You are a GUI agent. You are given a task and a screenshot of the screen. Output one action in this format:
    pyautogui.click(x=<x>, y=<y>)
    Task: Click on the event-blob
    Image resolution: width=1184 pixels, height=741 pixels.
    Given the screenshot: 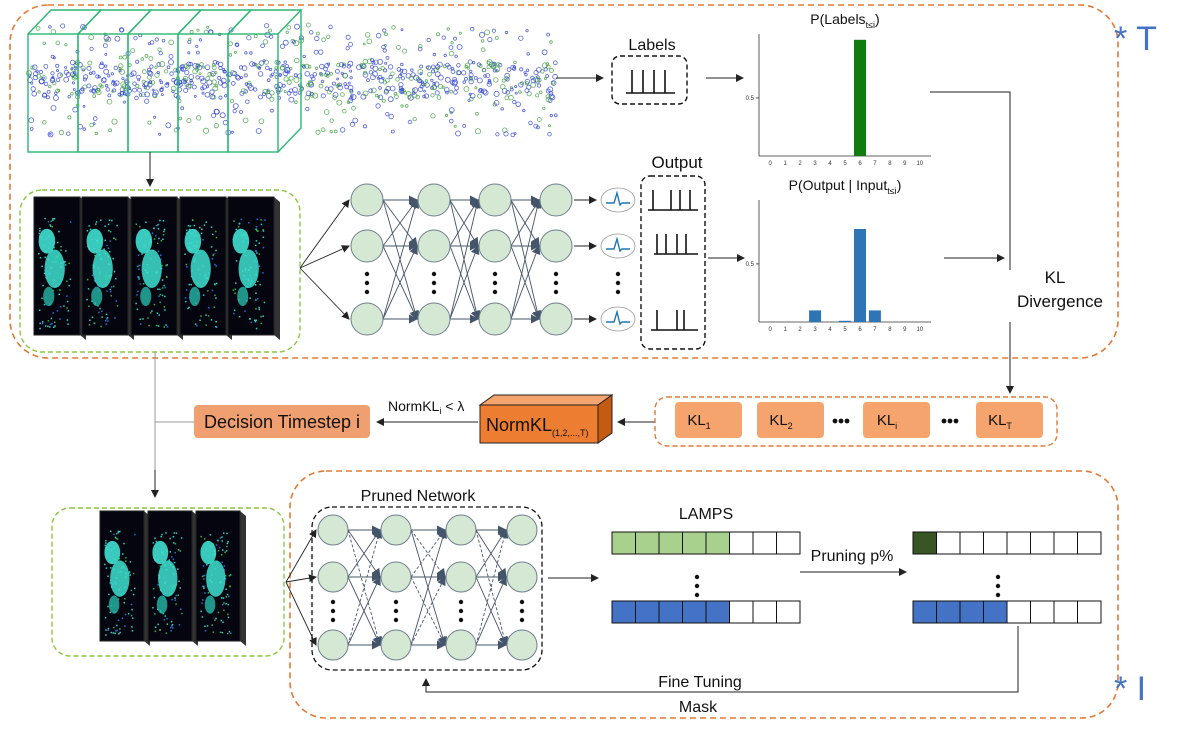 What is the action you would take?
    pyautogui.click(x=168, y=578)
    